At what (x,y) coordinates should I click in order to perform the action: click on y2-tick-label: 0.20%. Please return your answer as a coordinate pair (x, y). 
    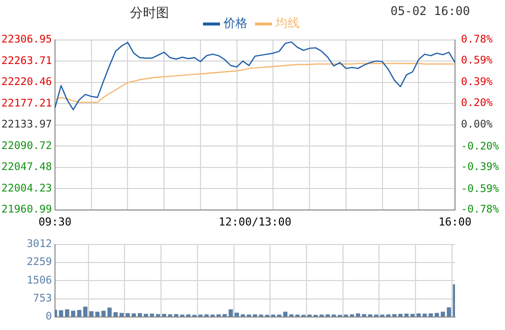
    Looking at the image, I should click on (477, 102).